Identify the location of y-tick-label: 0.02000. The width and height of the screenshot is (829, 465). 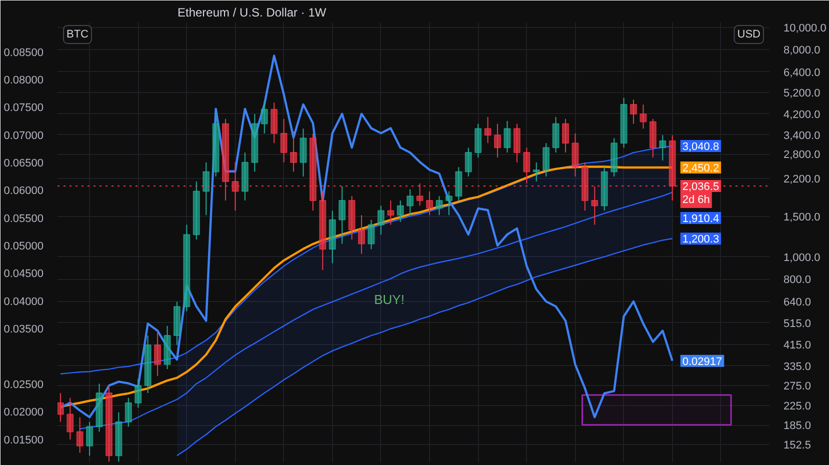
(24, 412).